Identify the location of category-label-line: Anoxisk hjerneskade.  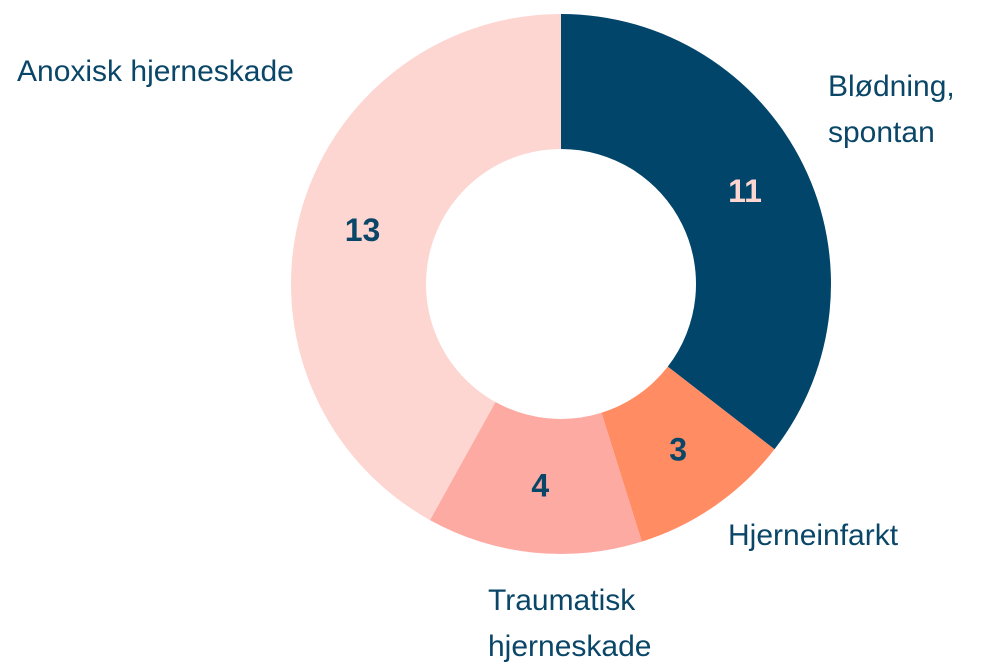
(155, 71).